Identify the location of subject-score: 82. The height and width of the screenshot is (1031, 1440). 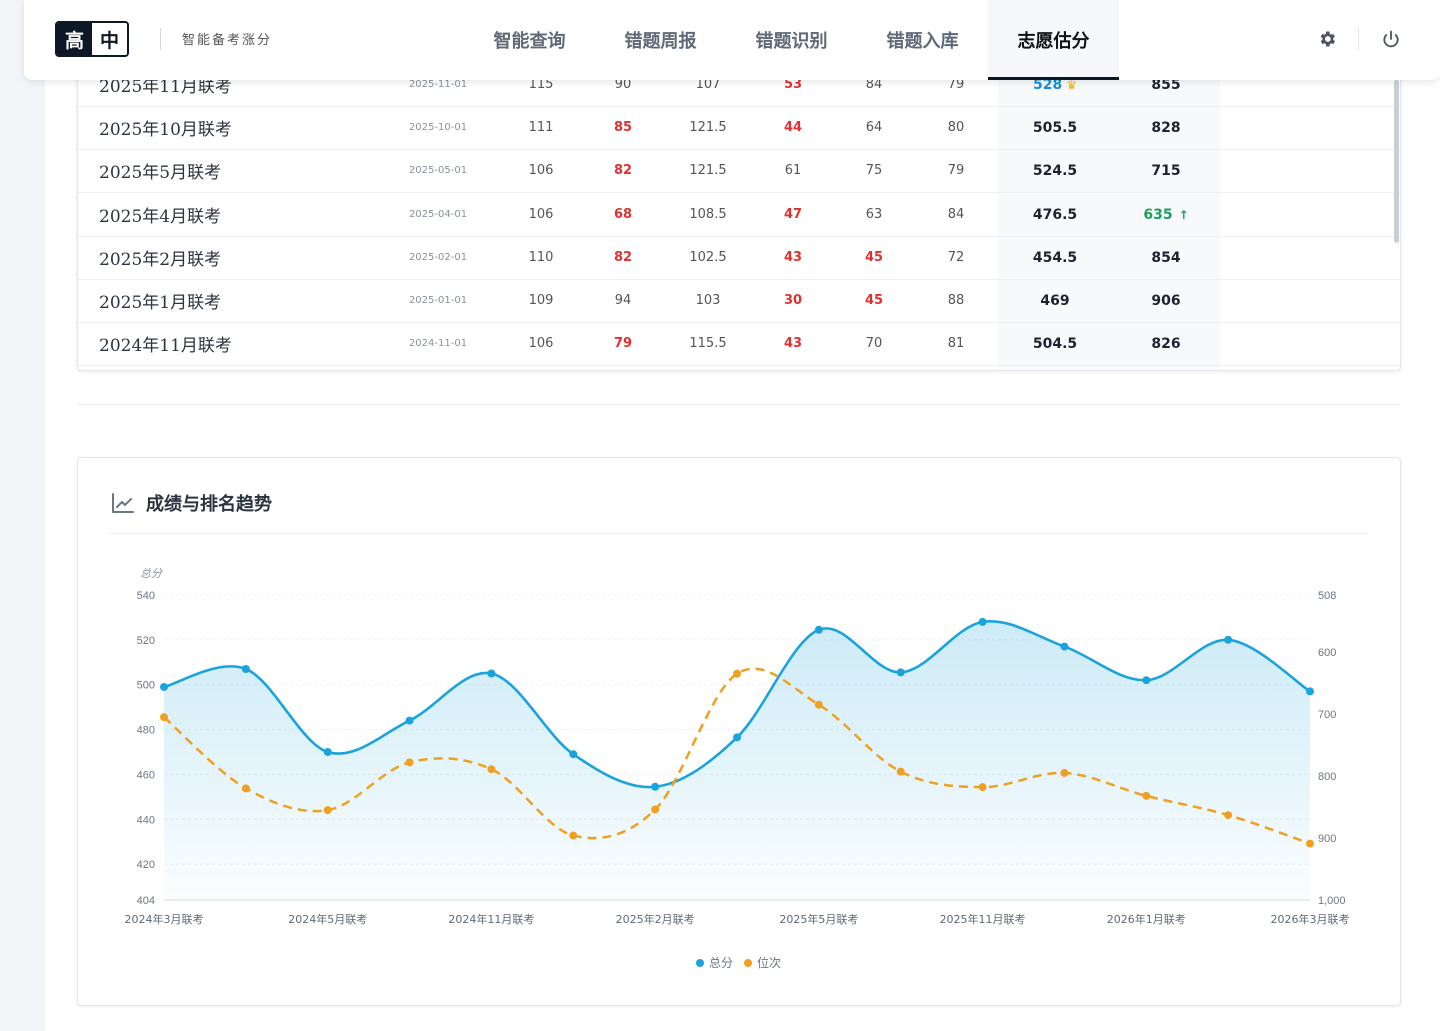
(623, 257).